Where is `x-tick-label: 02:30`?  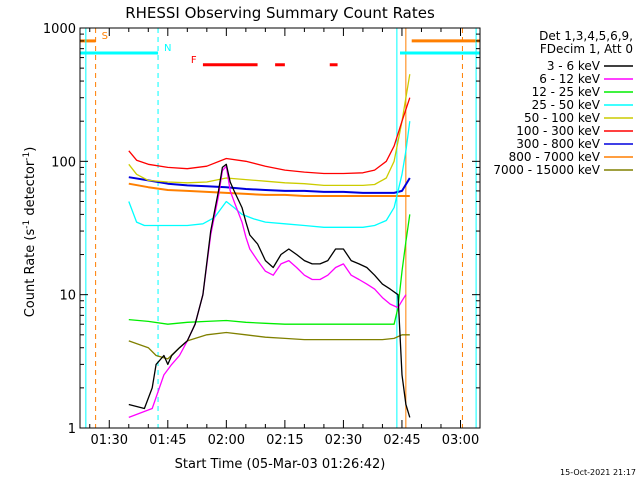 x-tick-label: 02:30 is located at coordinates (343, 440).